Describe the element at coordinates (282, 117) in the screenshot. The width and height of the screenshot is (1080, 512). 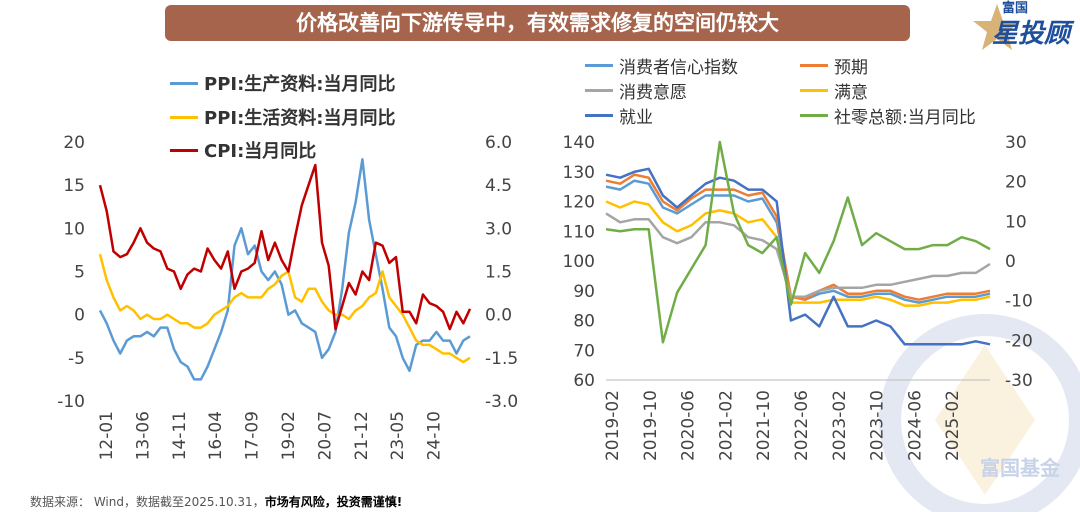
I see `legend-ppi-living: PPI:生活资料:当月同比` at that location.